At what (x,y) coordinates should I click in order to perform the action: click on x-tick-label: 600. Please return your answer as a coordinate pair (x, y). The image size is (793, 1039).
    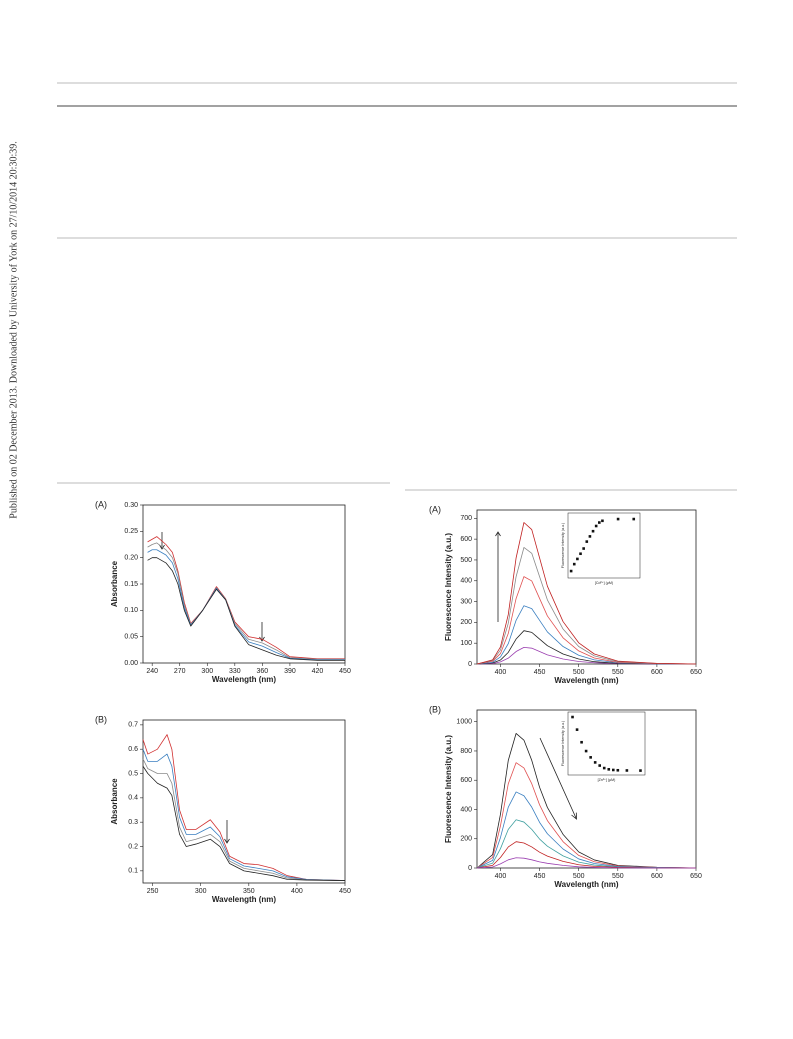
    Looking at the image, I should click on (657, 876).